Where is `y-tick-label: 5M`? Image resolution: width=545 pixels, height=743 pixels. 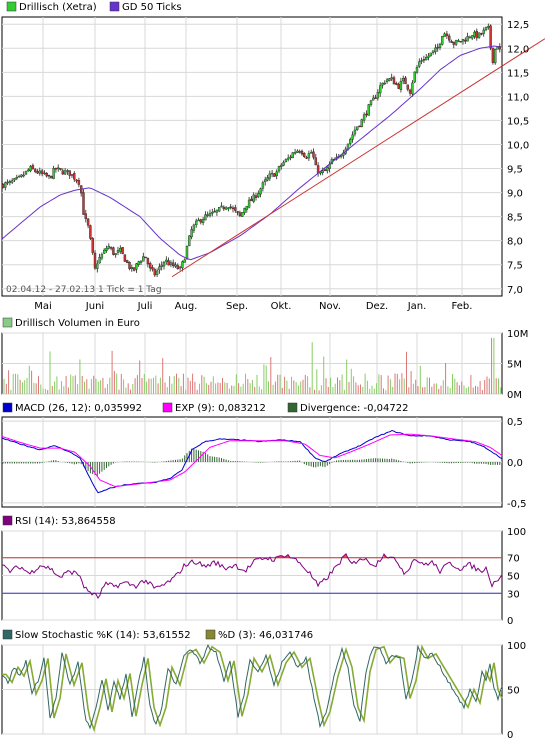
y-tick-label: 5M is located at coordinates (514, 365).